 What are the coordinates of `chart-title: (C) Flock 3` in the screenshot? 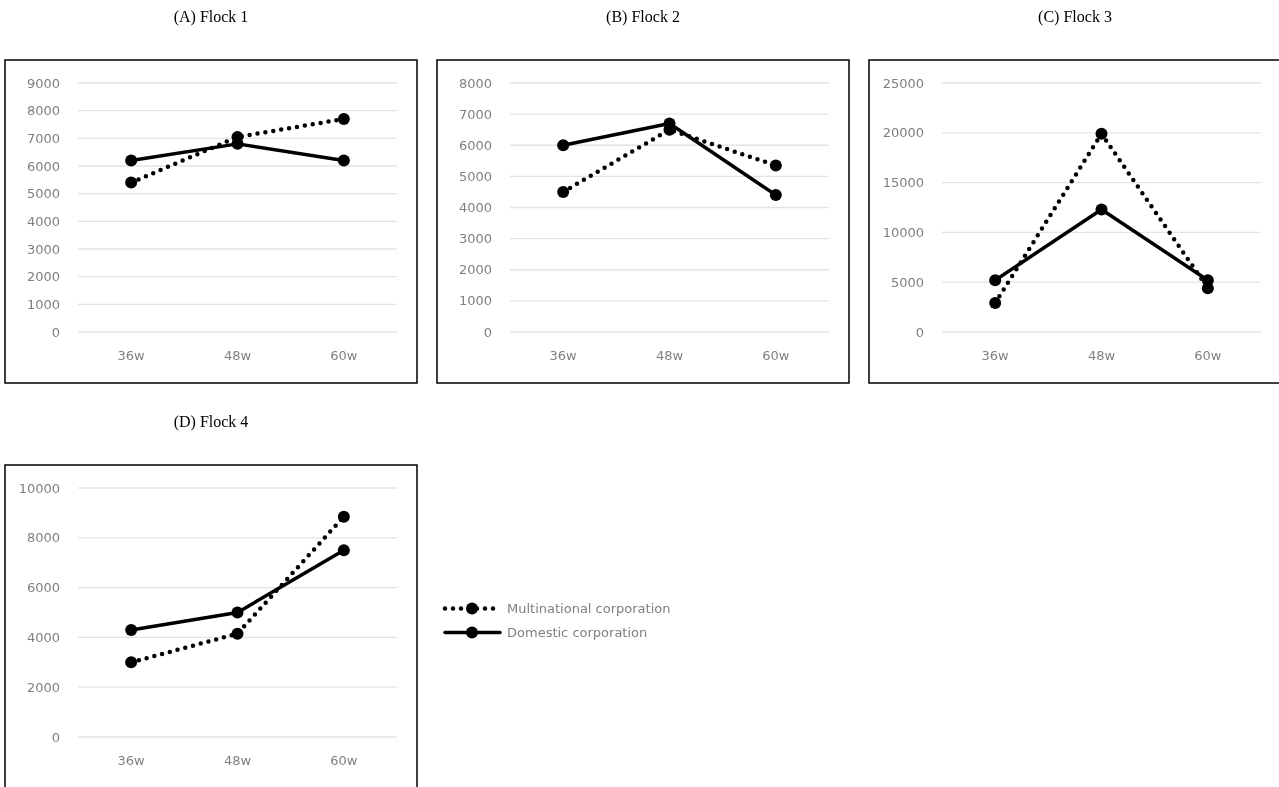 It's located at (1075, 17).